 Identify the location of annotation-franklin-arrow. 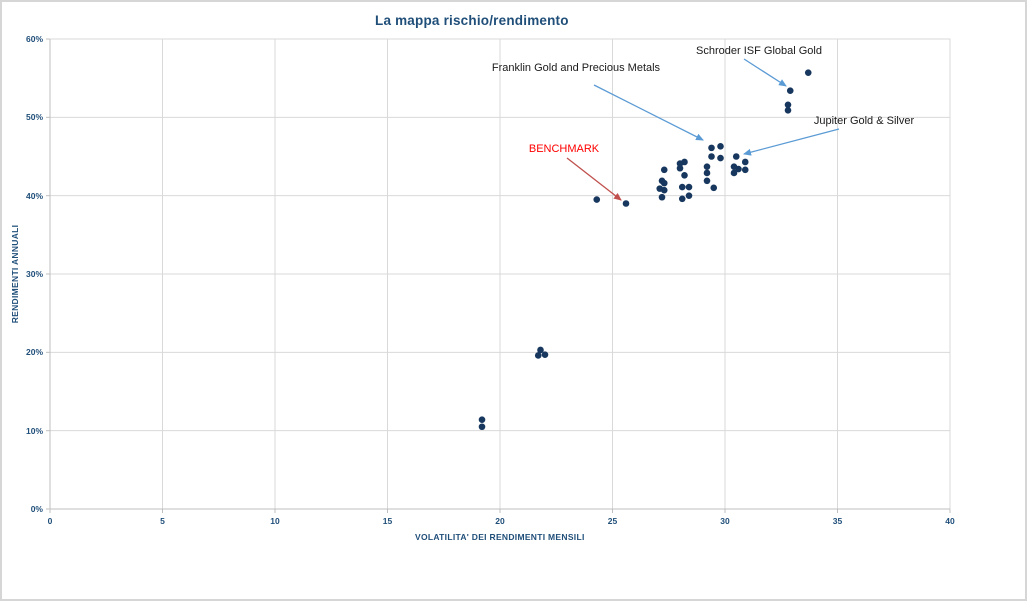
(648, 112).